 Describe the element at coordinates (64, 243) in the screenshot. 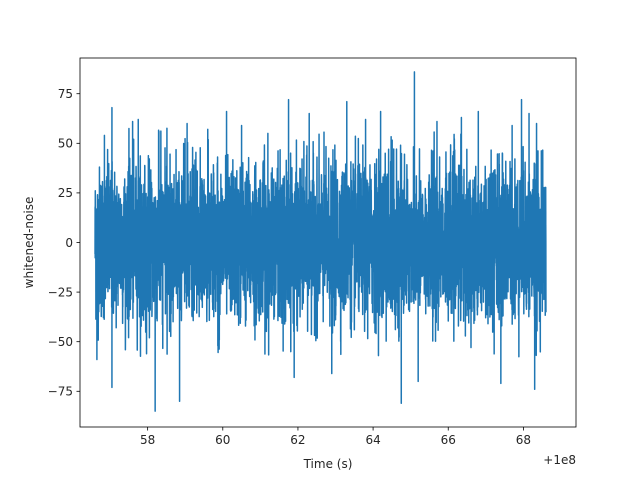

I see `y-ticks: −75 −50 −25 0 25 50 75` at that location.